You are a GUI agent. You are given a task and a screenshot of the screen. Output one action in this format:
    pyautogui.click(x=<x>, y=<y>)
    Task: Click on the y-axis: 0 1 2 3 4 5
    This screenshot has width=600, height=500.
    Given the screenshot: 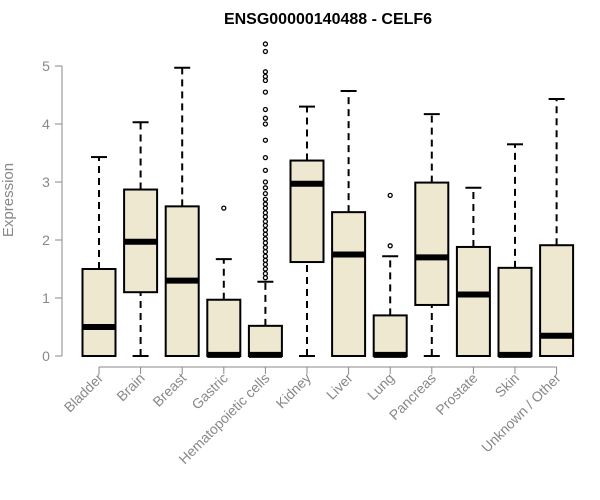 What is the action you would take?
    pyautogui.click(x=52, y=211)
    